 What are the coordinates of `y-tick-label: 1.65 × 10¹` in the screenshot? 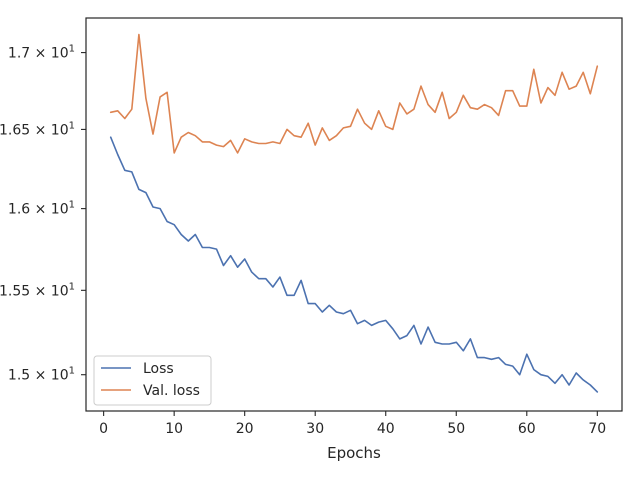 It's located at (37, 129).